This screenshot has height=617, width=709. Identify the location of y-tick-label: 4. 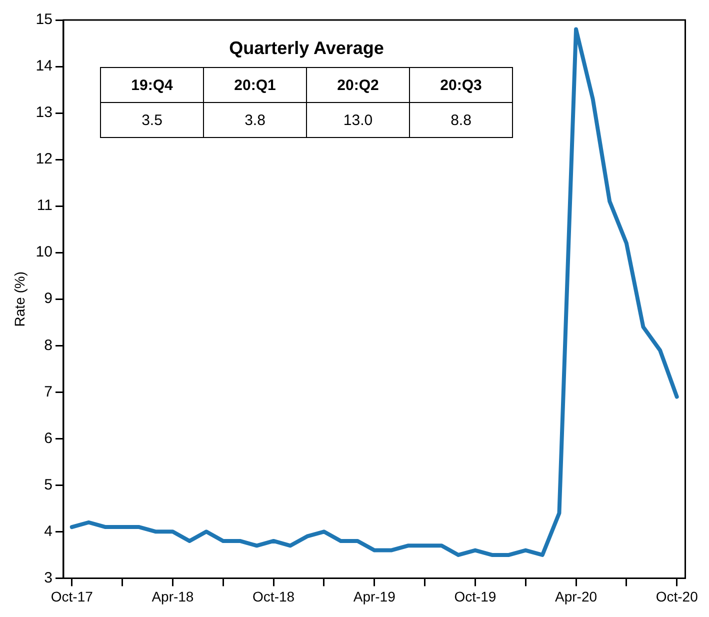
(48, 531).